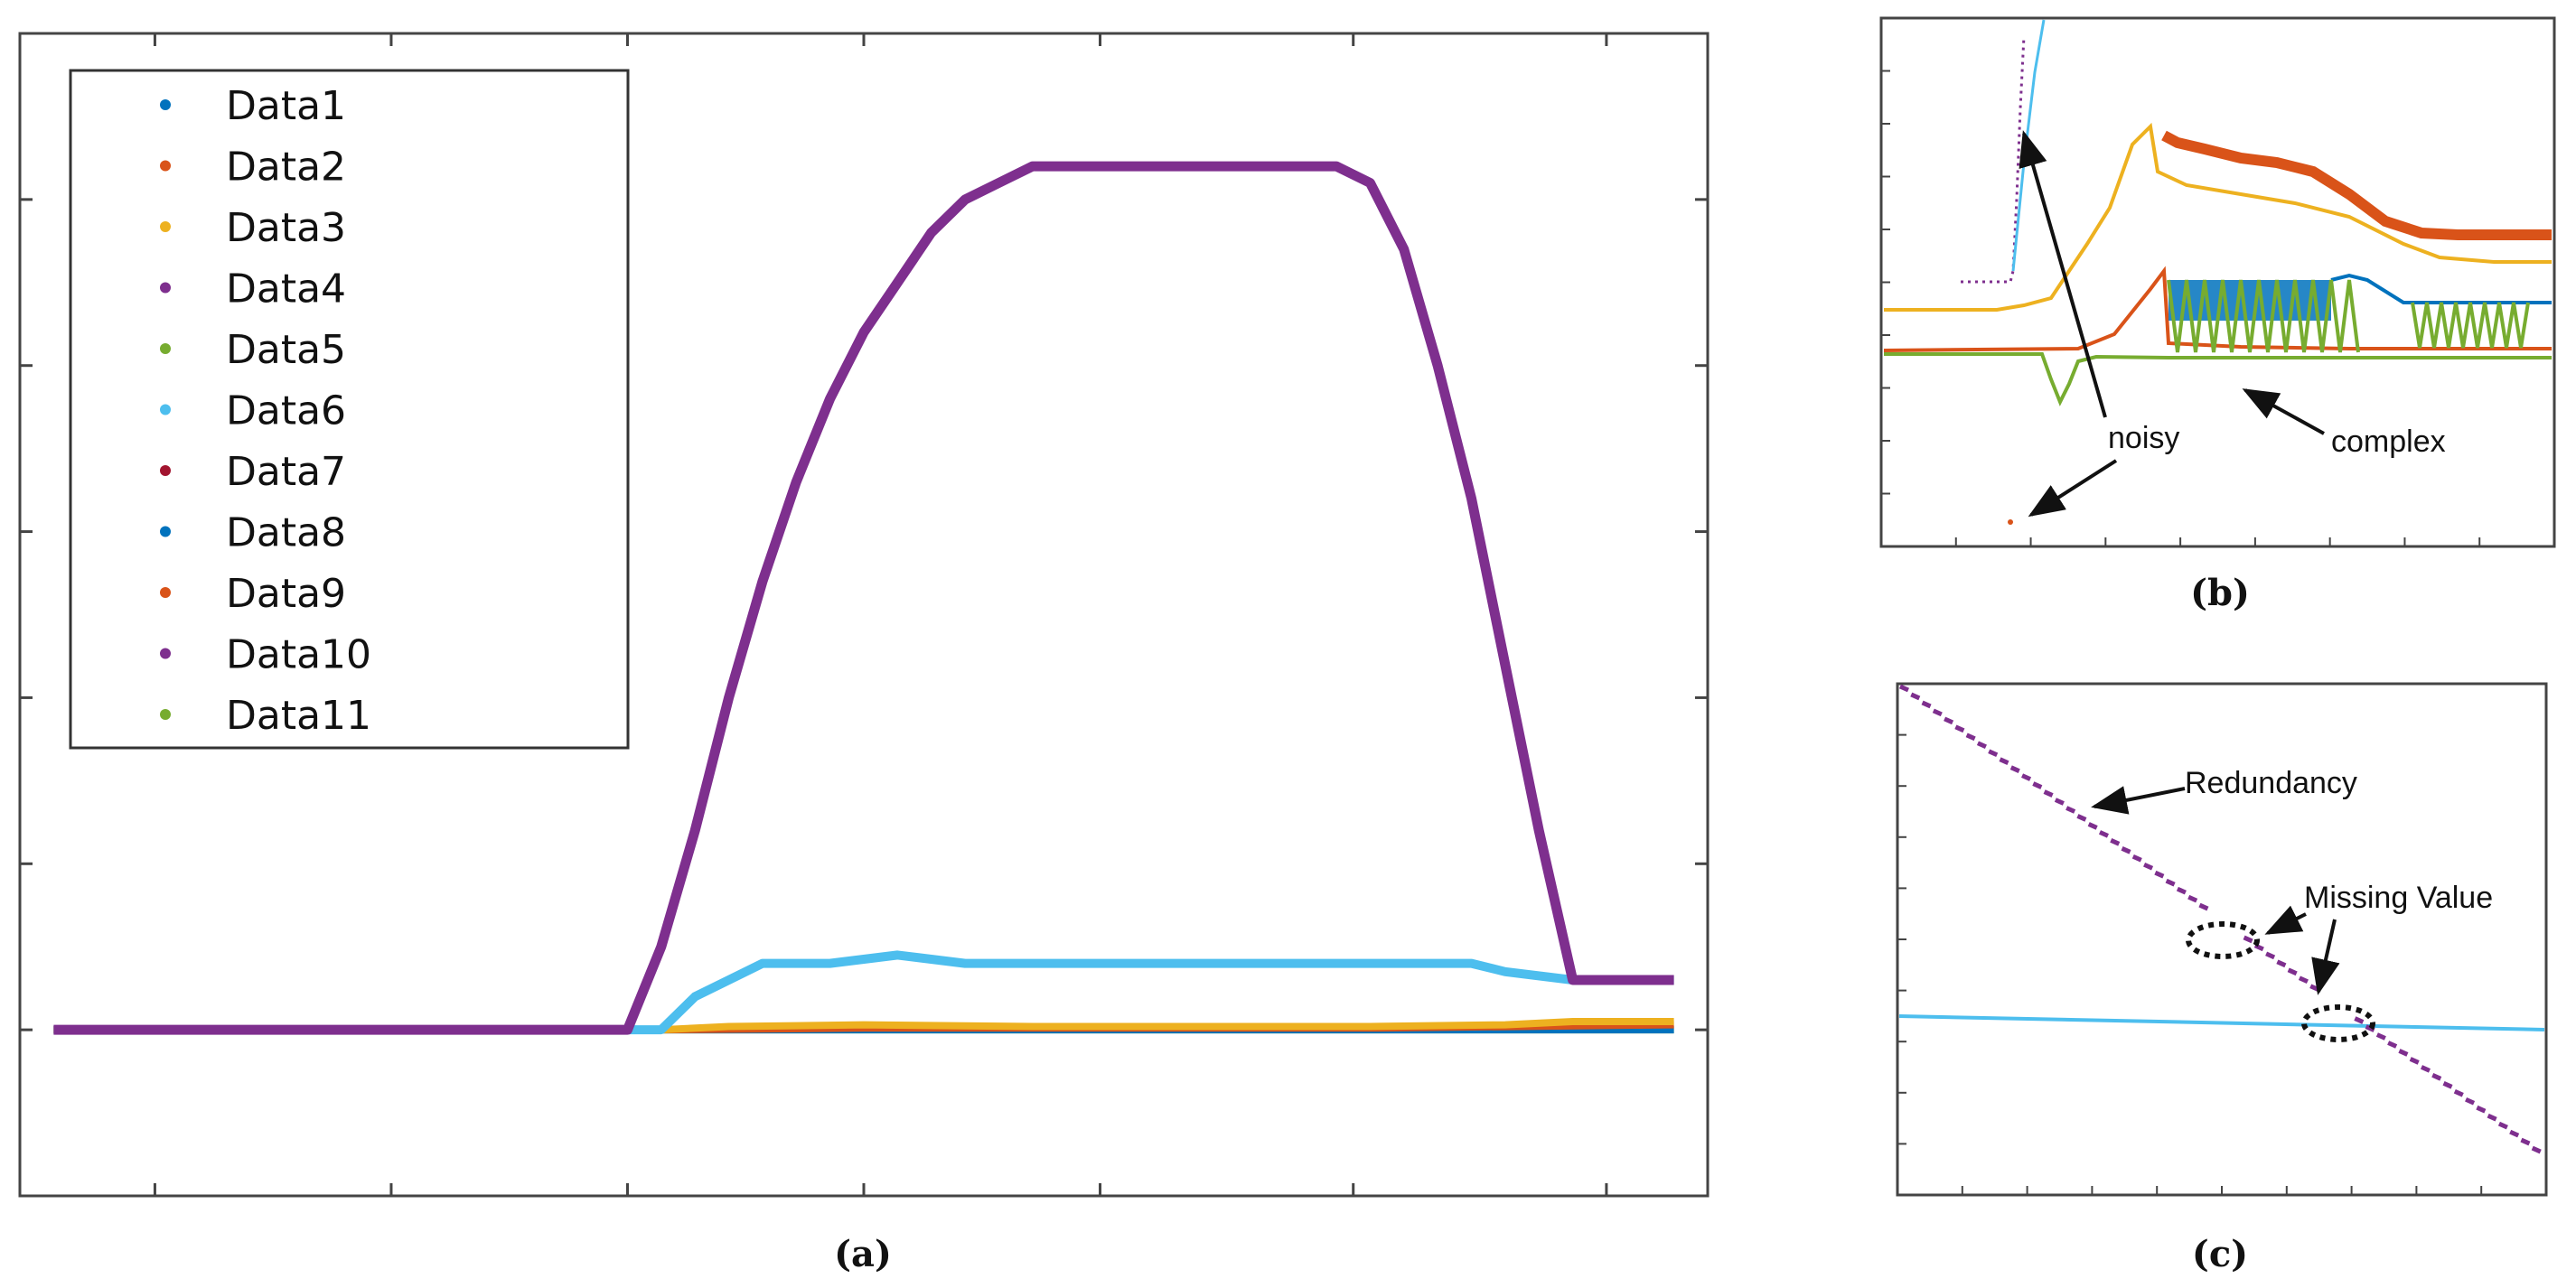 The height and width of the screenshot is (1288, 2576). I want to click on panel-b-series-blue-line, so click(2441, 288).